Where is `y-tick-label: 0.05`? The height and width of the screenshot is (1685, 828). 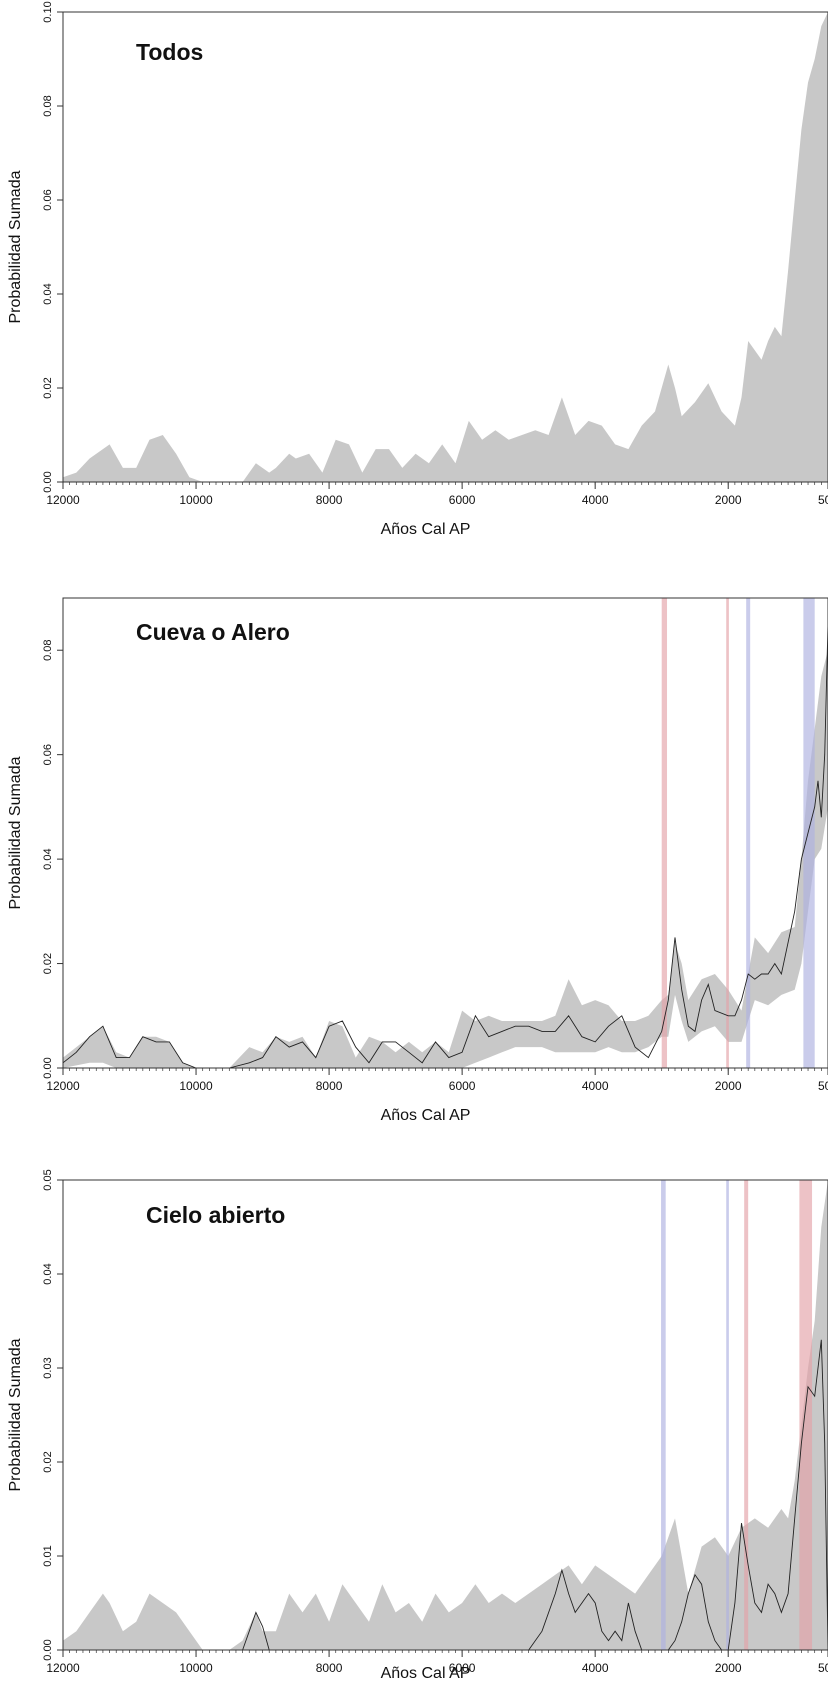
y-tick-label: 0.05 is located at coordinates (48, 1179).